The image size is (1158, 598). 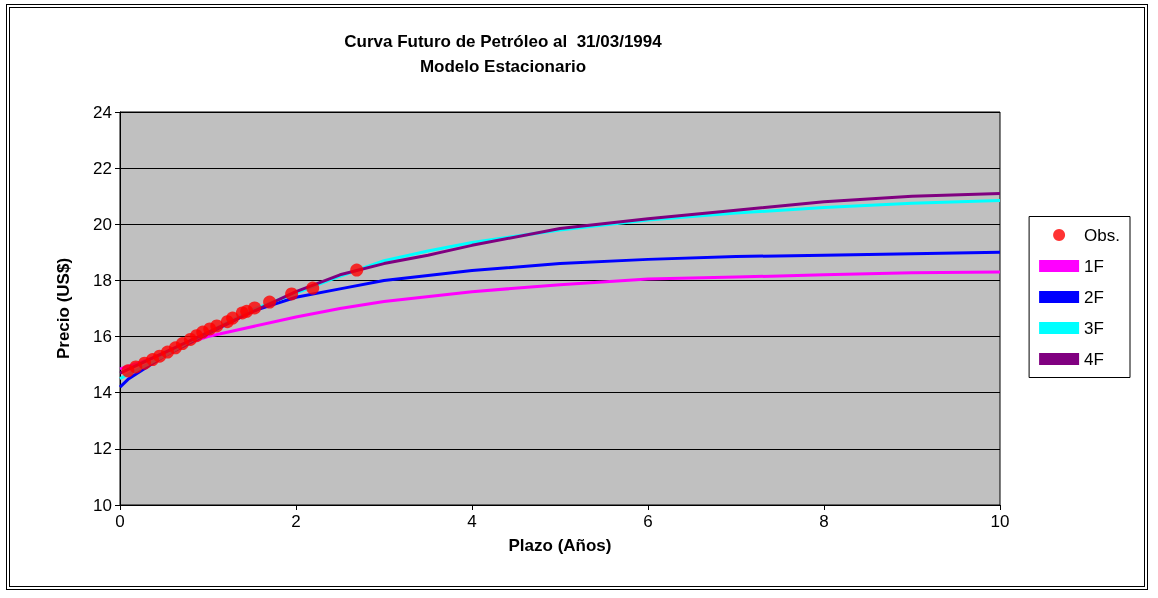 I want to click on y-tick-label: 12, so click(x=102, y=449).